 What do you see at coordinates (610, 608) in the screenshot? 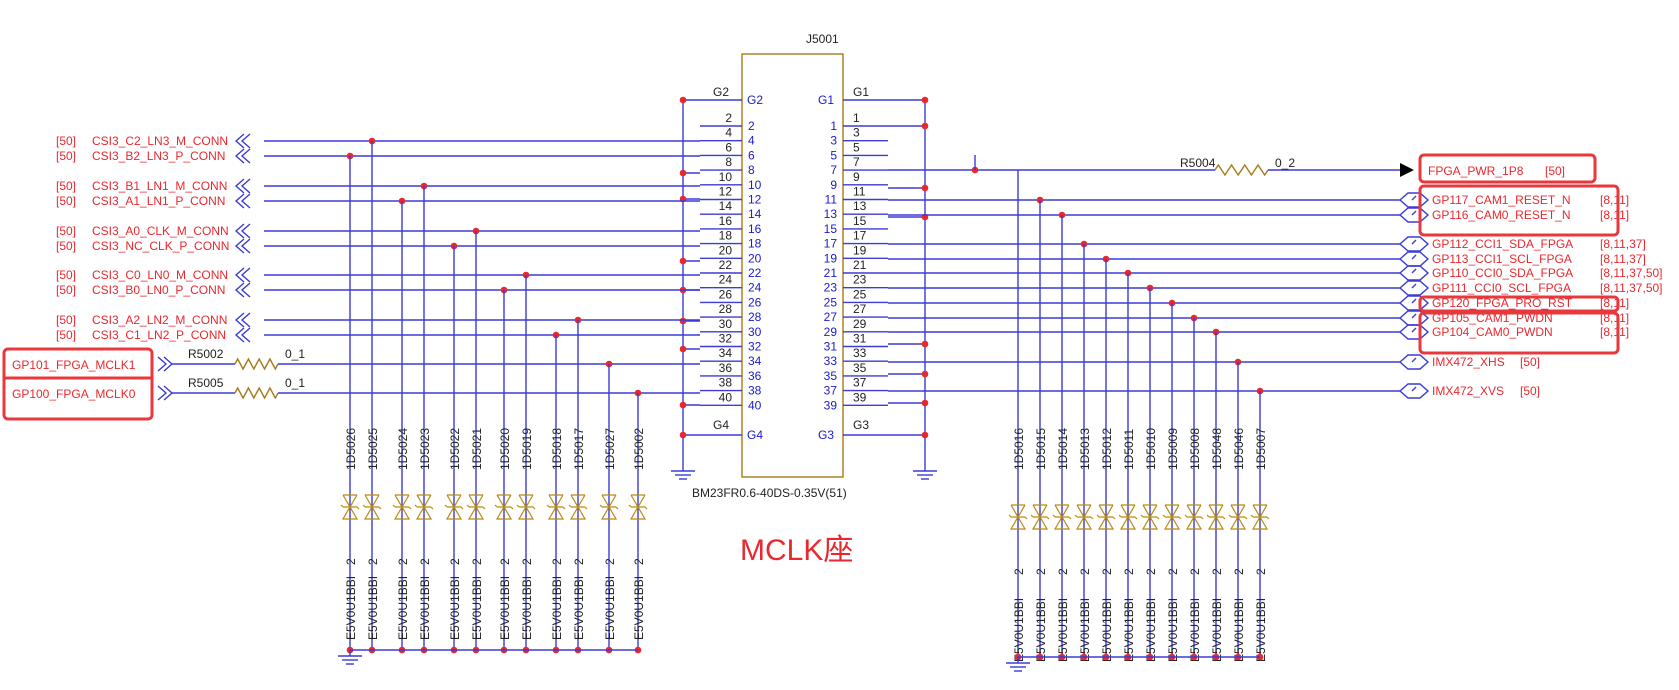
I see `left-diode-part-10: E5V0U1BBI` at bounding box center [610, 608].